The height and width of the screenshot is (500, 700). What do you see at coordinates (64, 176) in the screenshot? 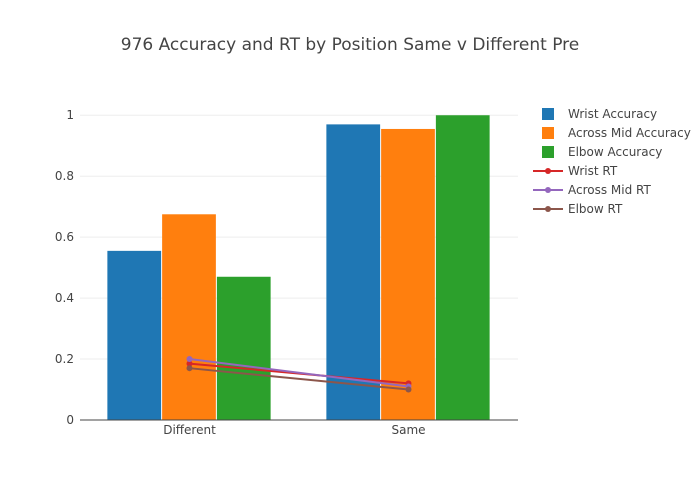
I see `y-tick-label: 0.8` at bounding box center [64, 176].